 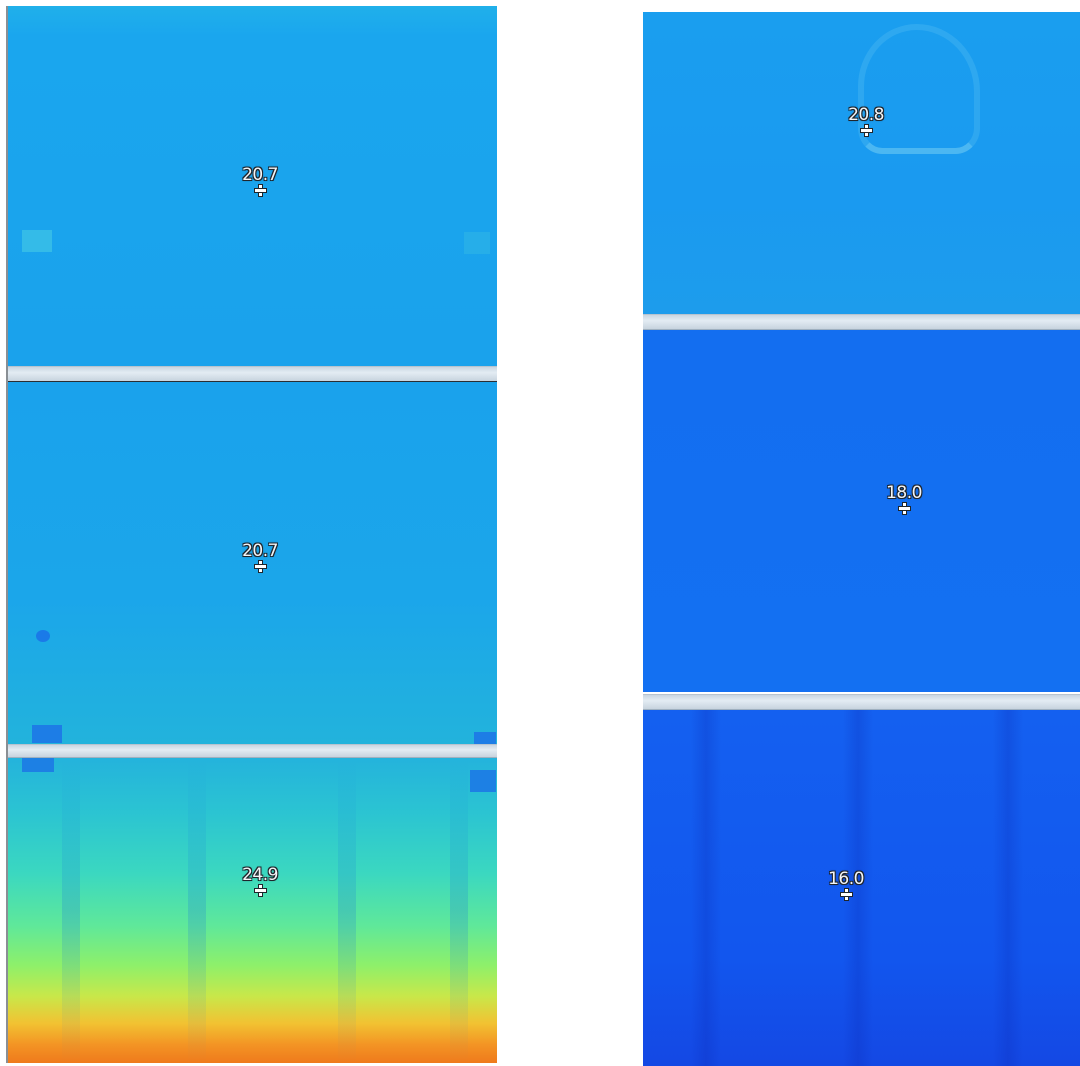 I want to click on thermal-panel-left-bot: 24.9, so click(x=252, y=910).